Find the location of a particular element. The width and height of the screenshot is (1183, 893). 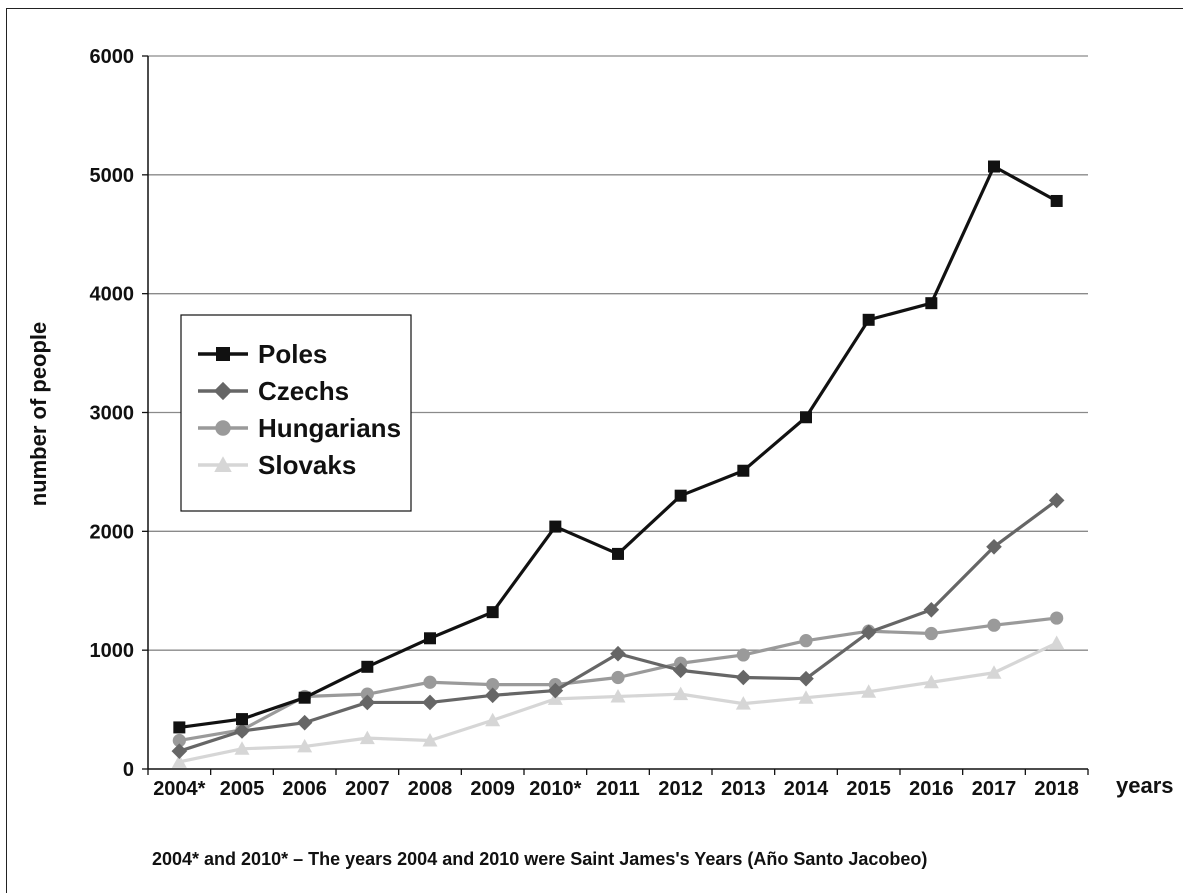

y-tick-label-1000: 1000 is located at coordinates (112, 651).